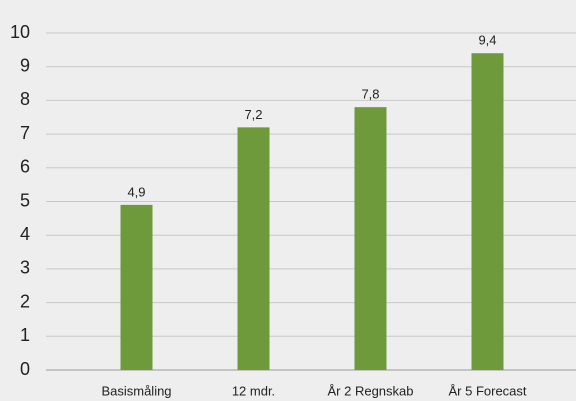 The image size is (576, 401). Describe the element at coordinates (253, 114) in the screenshot. I see `value-label: 7,2` at that location.